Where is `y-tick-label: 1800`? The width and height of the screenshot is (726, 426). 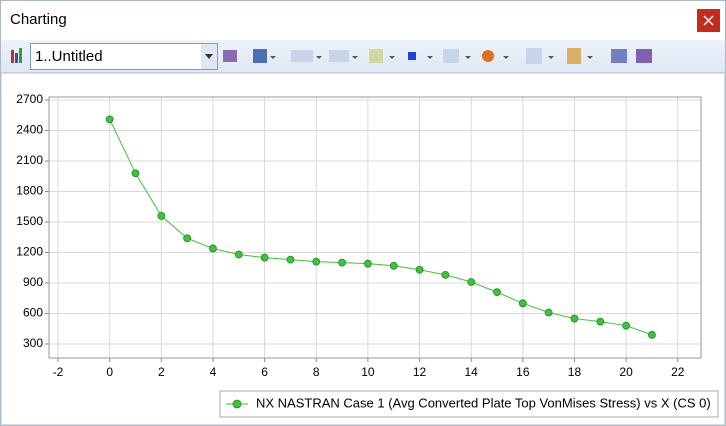
y-tick-label: 1800 is located at coordinates (29, 191).